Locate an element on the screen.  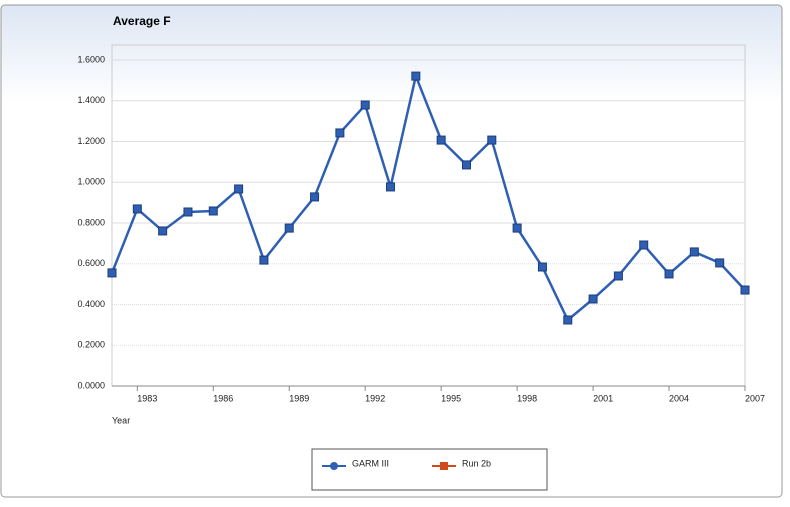
x-tick-label: 1992 is located at coordinates (375, 398).